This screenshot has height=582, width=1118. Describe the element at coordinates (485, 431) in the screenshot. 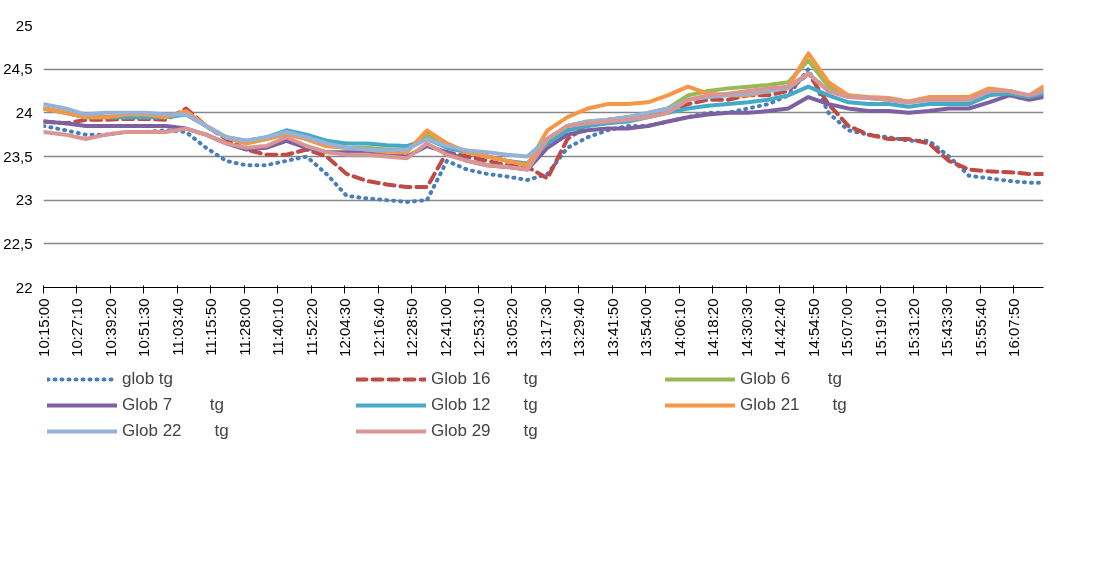

I see `legend-label: Glob 29 tg` at that location.